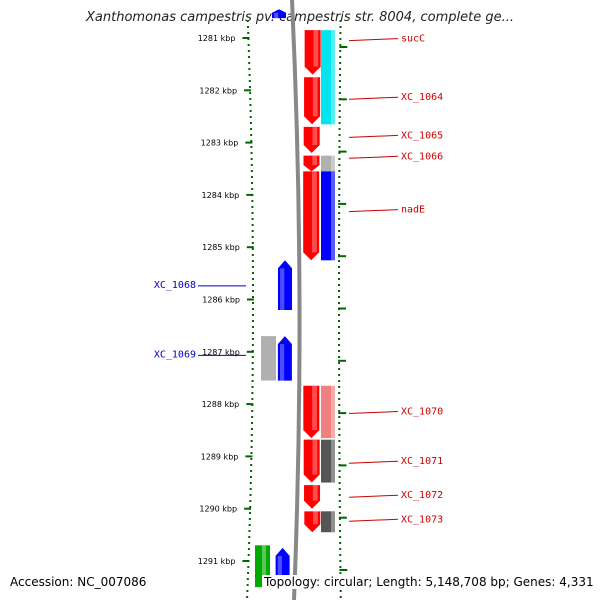 The image size is (600, 600). I want to click on tick-label: 1291 kbp, so click(217, 561).